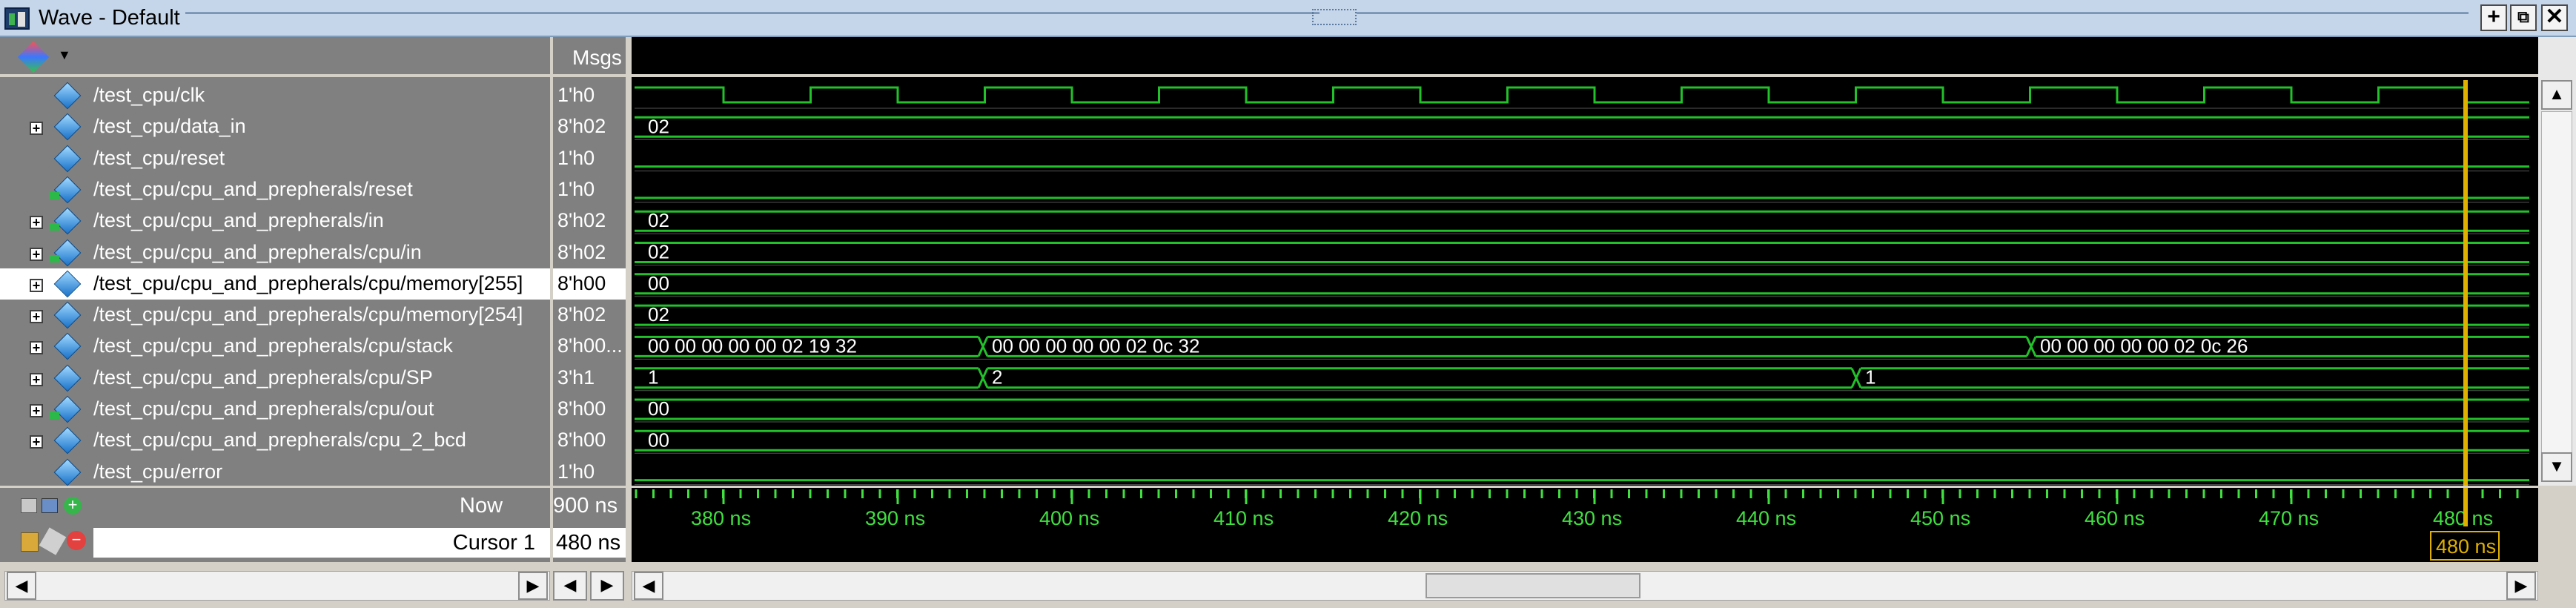  Describe the element at coordinates (253, 188) in the screenshot. I see `signal-name: /test_cpu/cpu_and_prepherals/reset` at that location.